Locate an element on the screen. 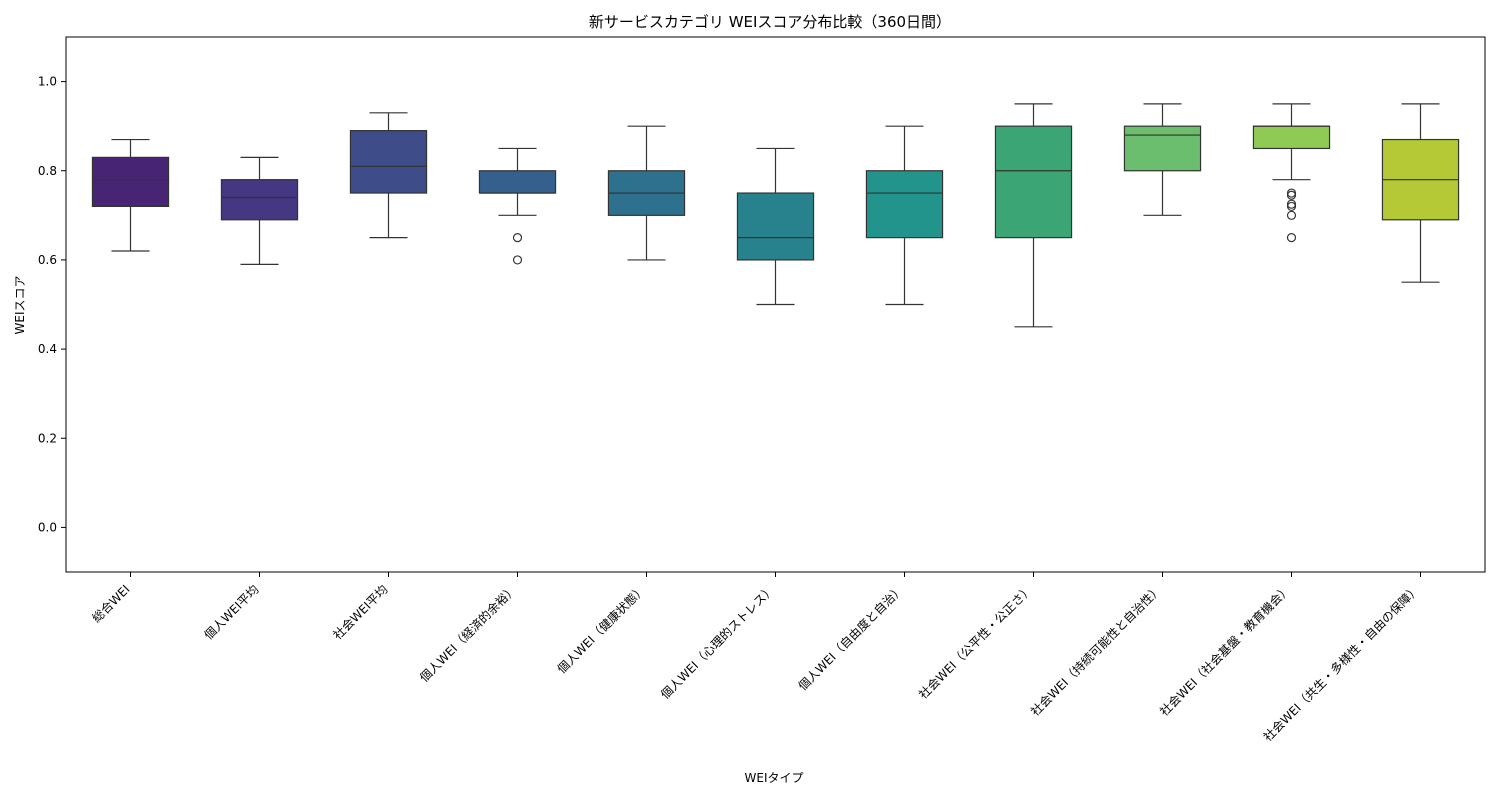 This screenshot has width=1500, height=804. y-tick-label: 0.6 is located at coordinates (47, 260).